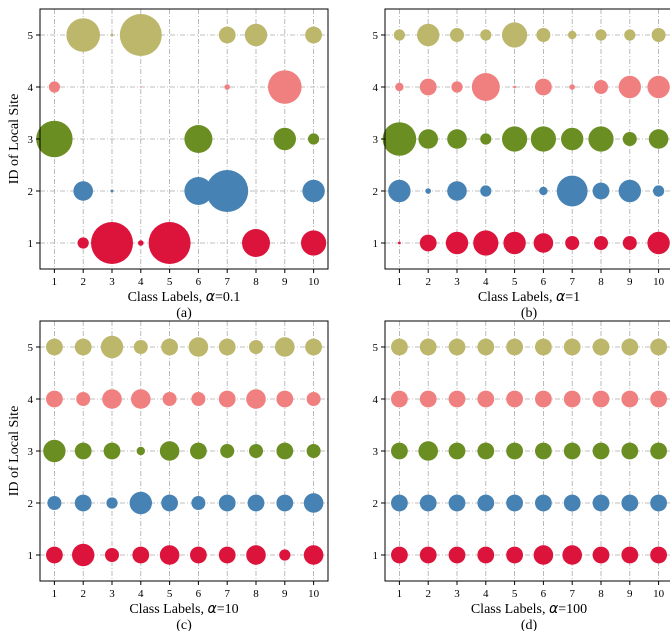 Image resolution: width=670 pixels, height=631 pixels. What do you see at coordinates (514, 35) in the screenshot?
I see `bubble-site5-class5` at bounding box center [514, 35].